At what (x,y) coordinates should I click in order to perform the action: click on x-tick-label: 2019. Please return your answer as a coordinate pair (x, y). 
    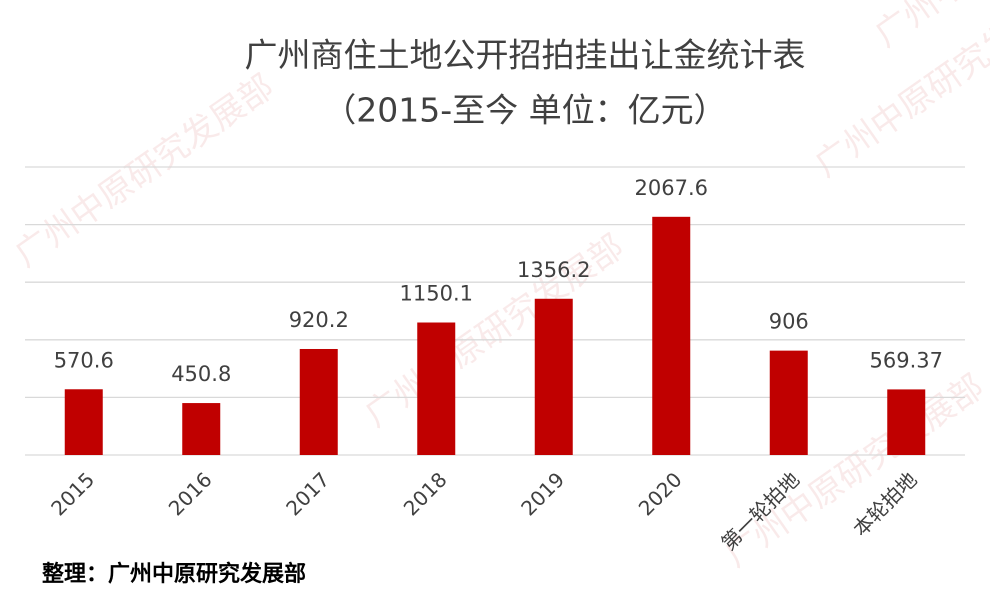
    Looking at the image, I should click on (542, 493).